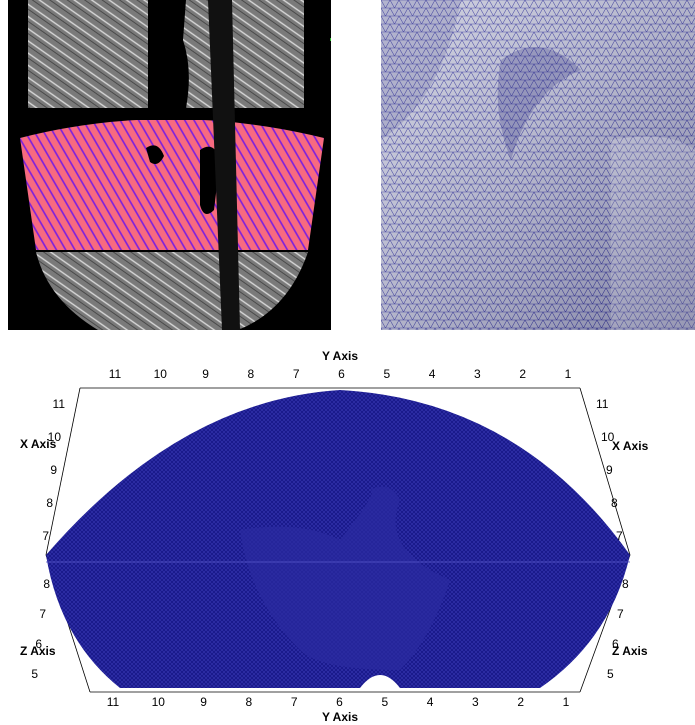  I want to click on right-x-axis-title: X Axis, so click(630, 446).